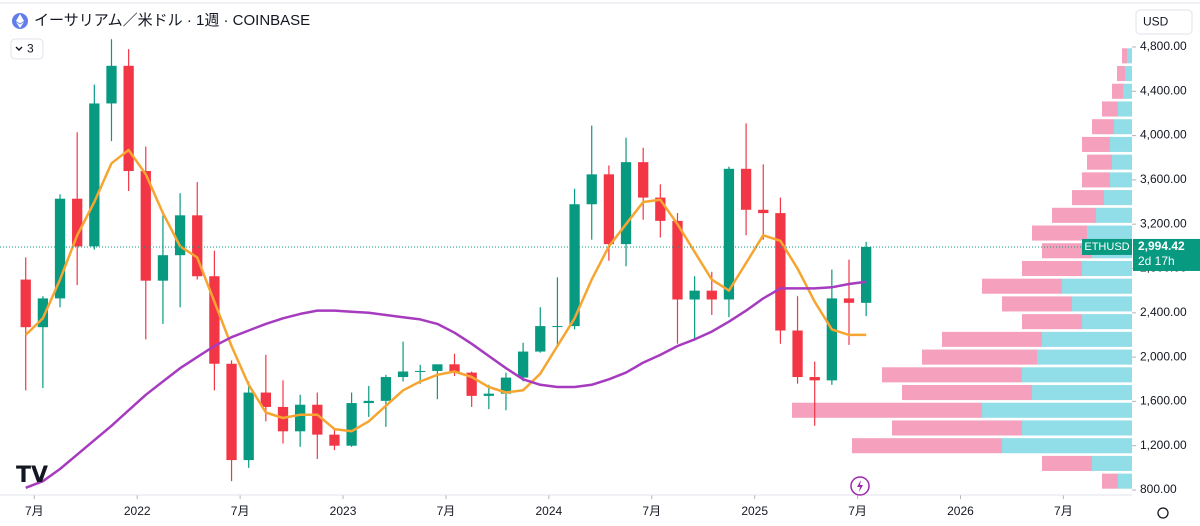 This screenshot has width=1200, height=526. What do you see at coordinates (137, 511) in the screenshot?
I see `x-tick-label: 2022` at bounding box center [137, 511].